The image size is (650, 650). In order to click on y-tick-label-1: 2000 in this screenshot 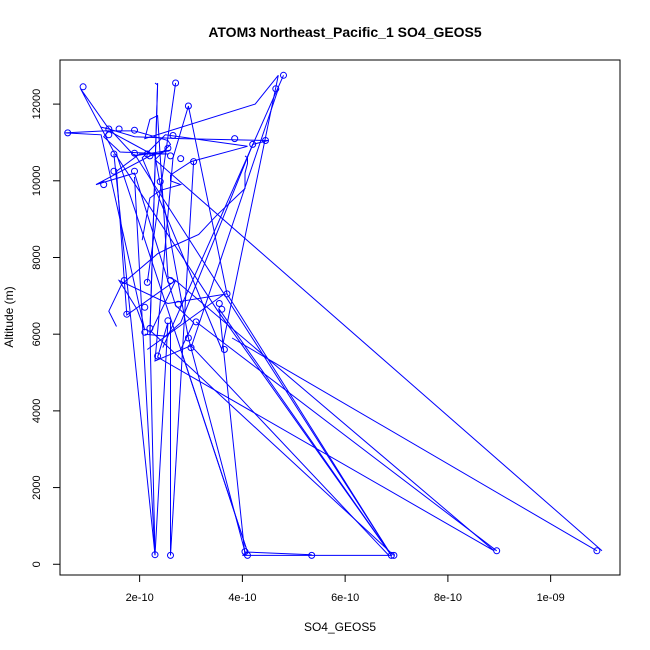, I will do `click(37, 487)`.